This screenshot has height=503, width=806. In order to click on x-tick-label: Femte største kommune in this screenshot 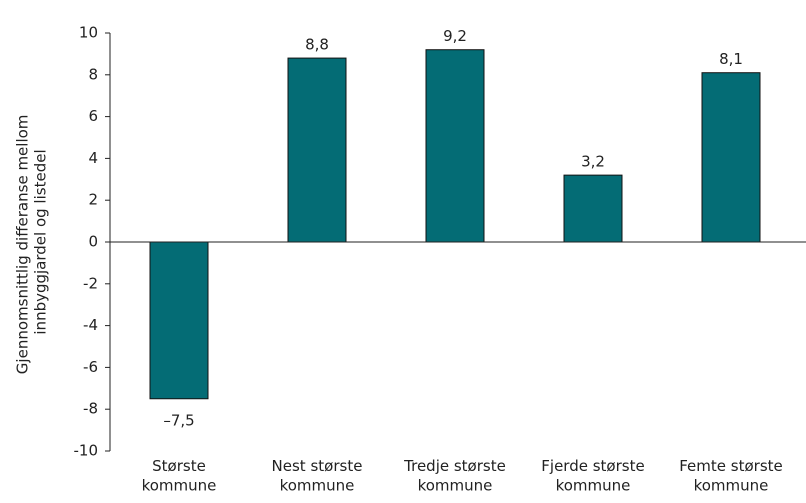, I will do `click(731, 476)`.